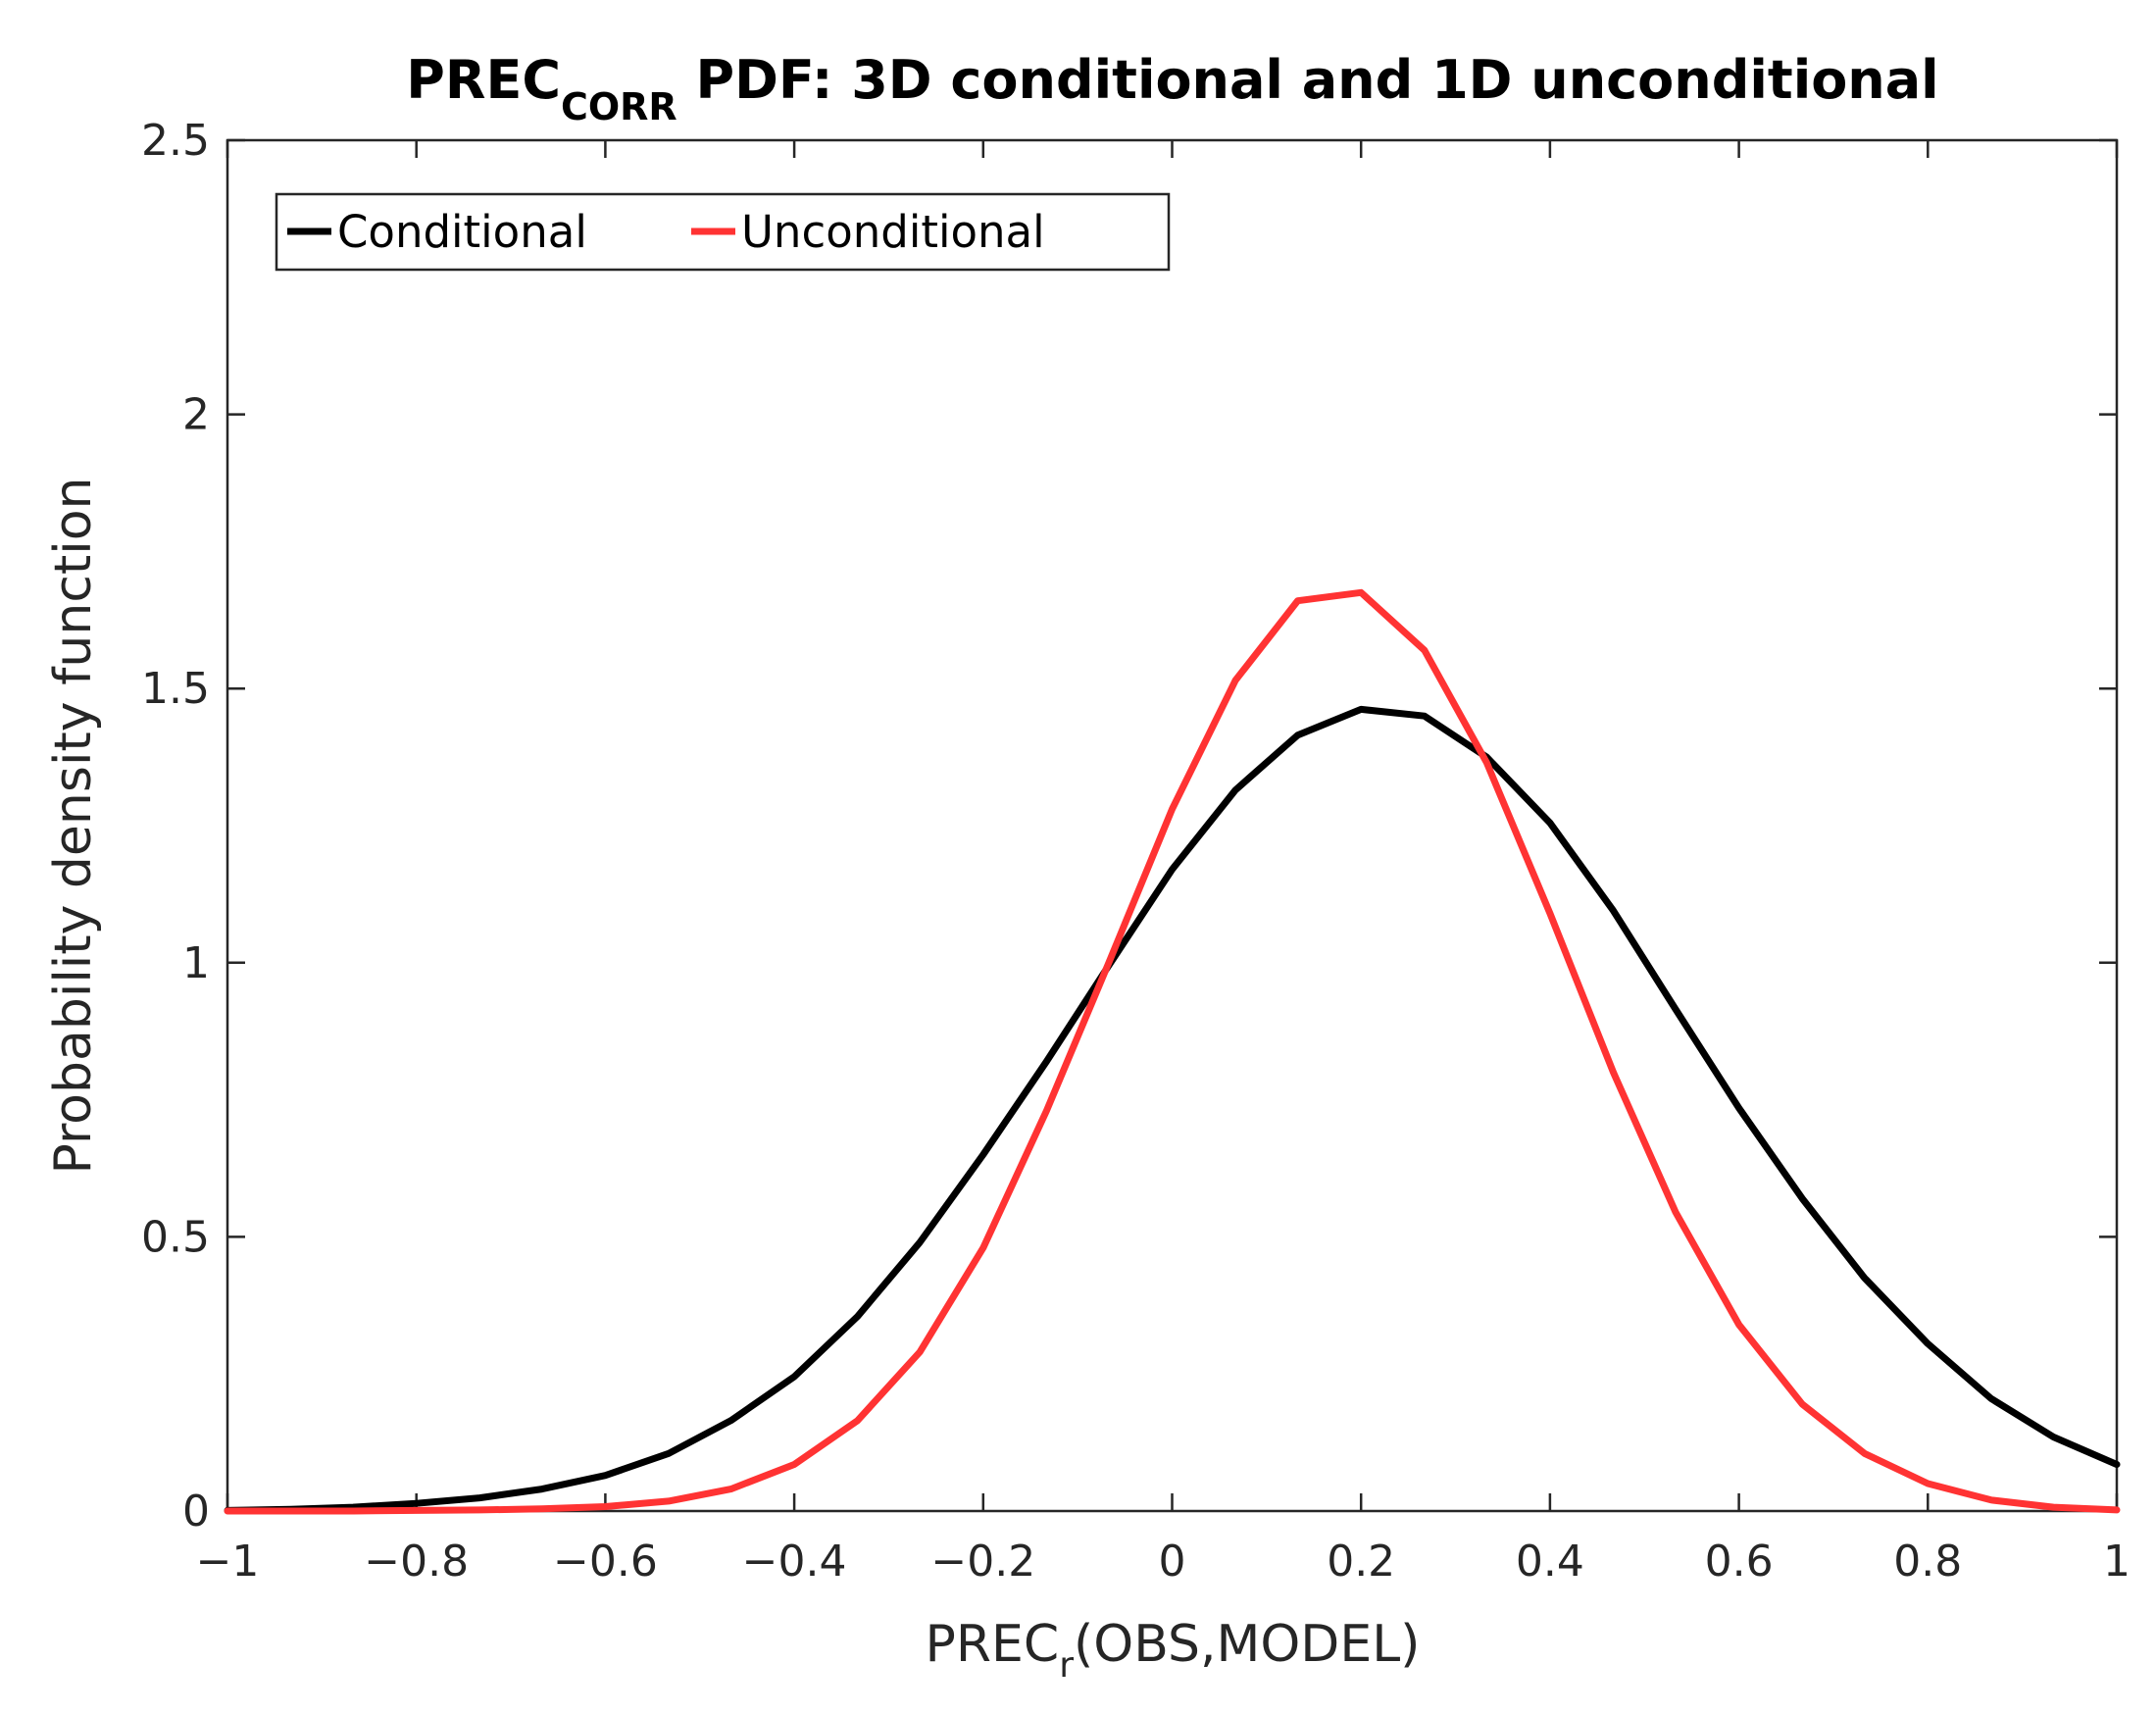 The width and height of the screenshot is (2156, 1714). What do you see at coordinates (462, 232) in the screenshot?
I see `legend-label-conditional: Conditional` at bounding box center [462, 232].